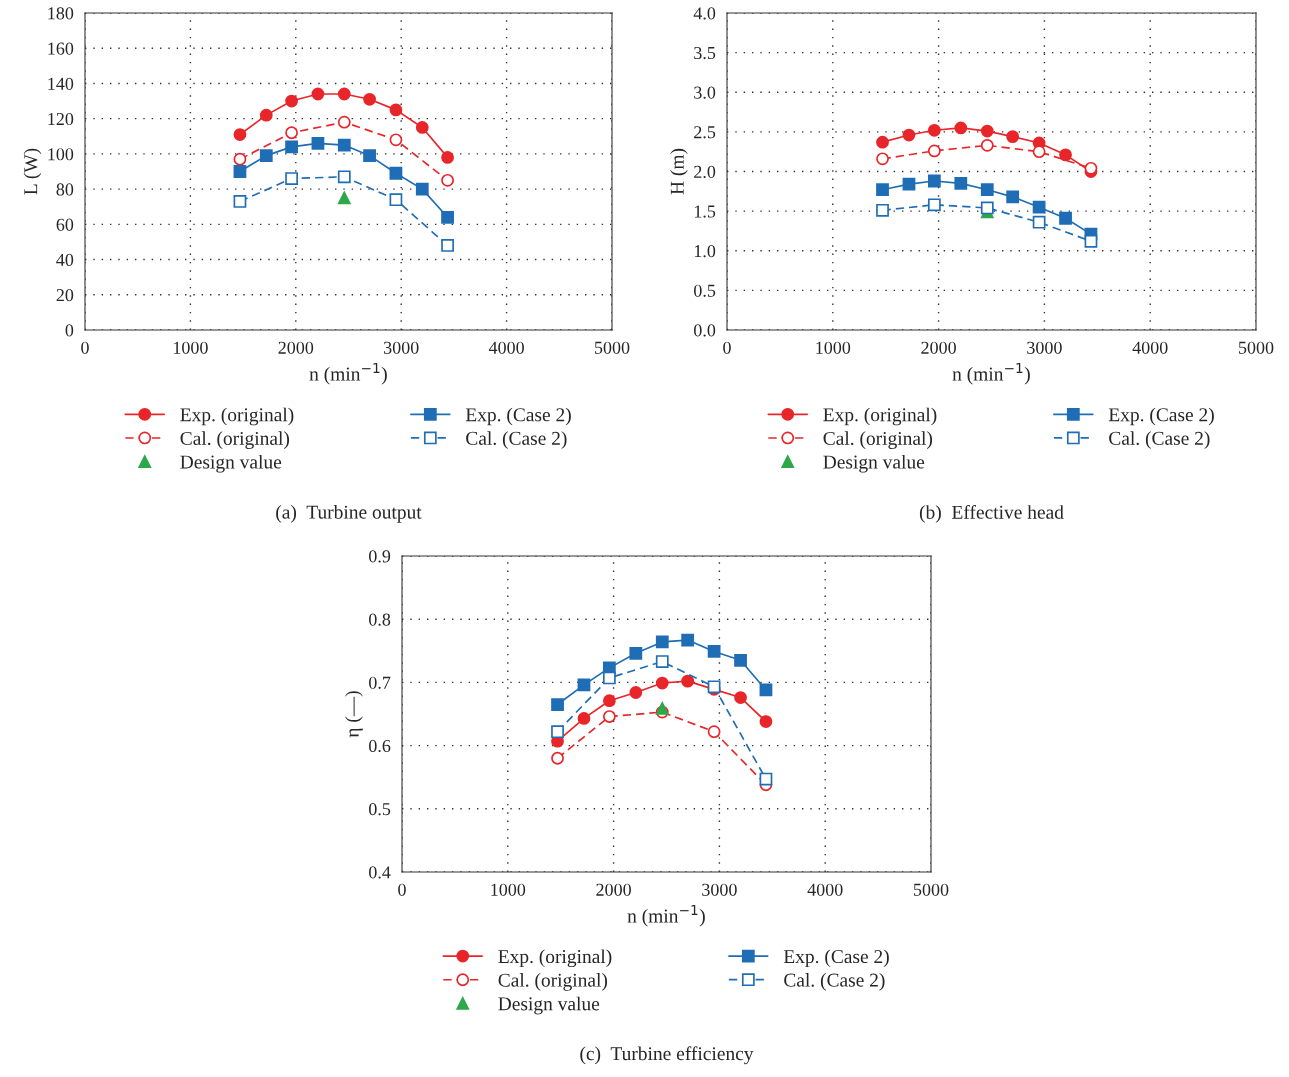  I want to click on y-tick-label: 1.0, so click(705, 251).